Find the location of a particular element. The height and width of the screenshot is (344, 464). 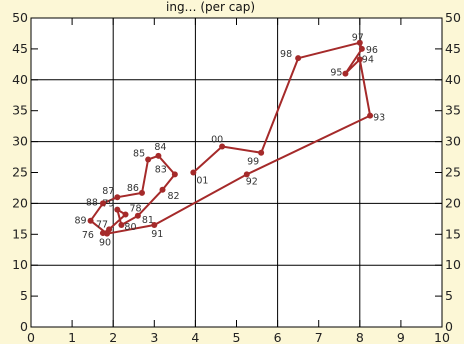

x-tick-label: 10 is located at coordinates (442, 337).